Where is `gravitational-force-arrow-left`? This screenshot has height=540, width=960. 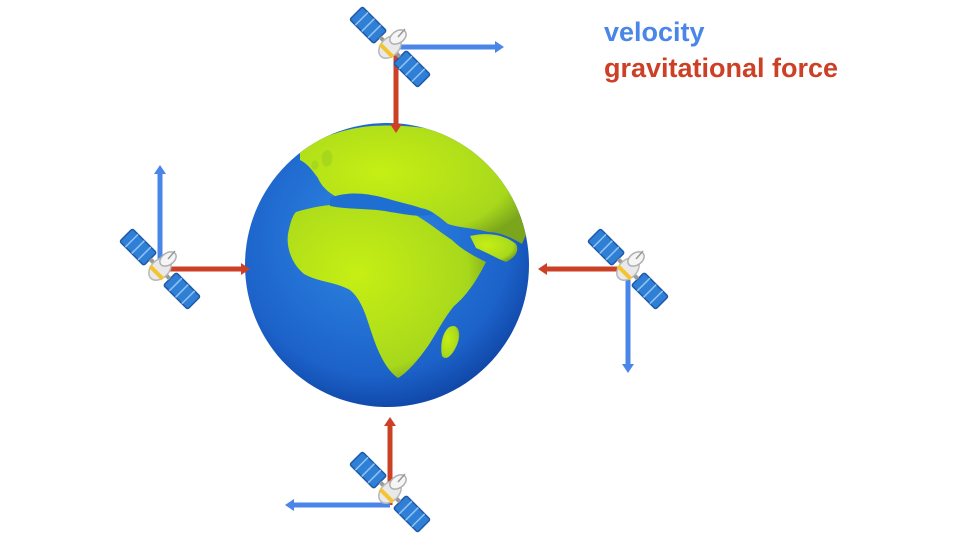
gravitational-force-arrow-left is located at coordinates (205, 269).